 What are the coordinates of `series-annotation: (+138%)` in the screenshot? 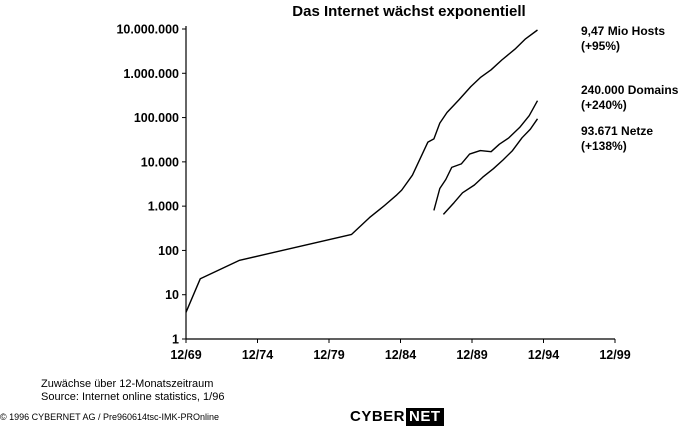 It's located at (604, 146).